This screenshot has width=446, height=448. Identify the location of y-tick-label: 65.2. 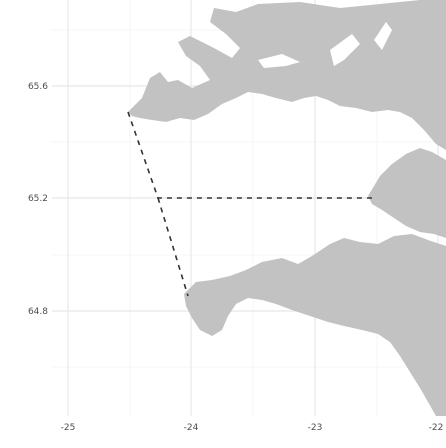
(38, 199).